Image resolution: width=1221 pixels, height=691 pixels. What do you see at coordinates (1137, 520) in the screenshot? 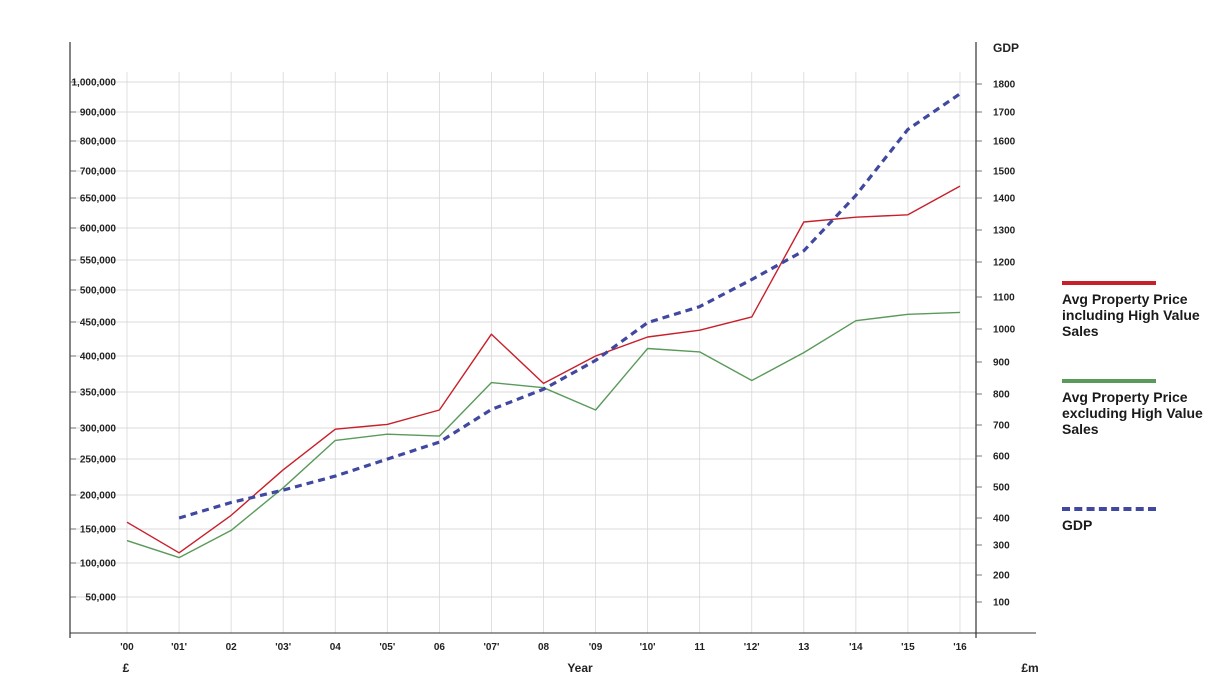
I see `legend-entry-gdp: GDP` at bounding box center [1137, 520].